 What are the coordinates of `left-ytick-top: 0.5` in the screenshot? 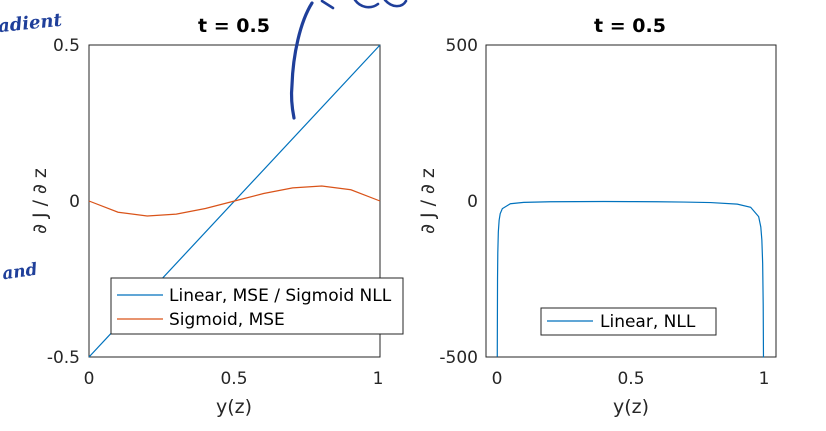 It's located at (66, 46).